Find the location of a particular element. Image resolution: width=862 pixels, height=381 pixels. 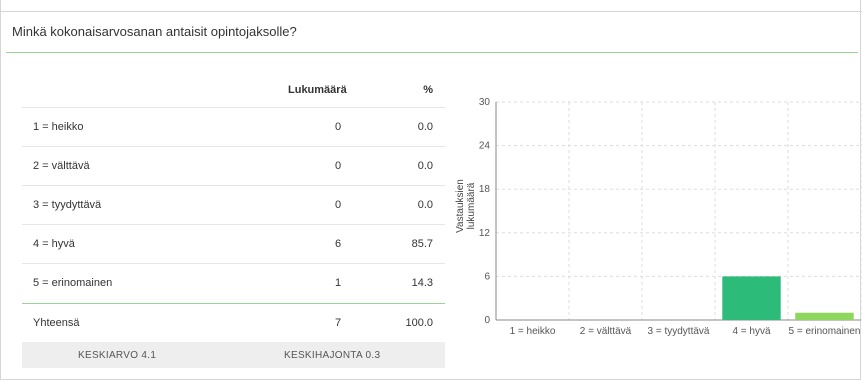

total-count: 7 is located at coordinates (338, 323).